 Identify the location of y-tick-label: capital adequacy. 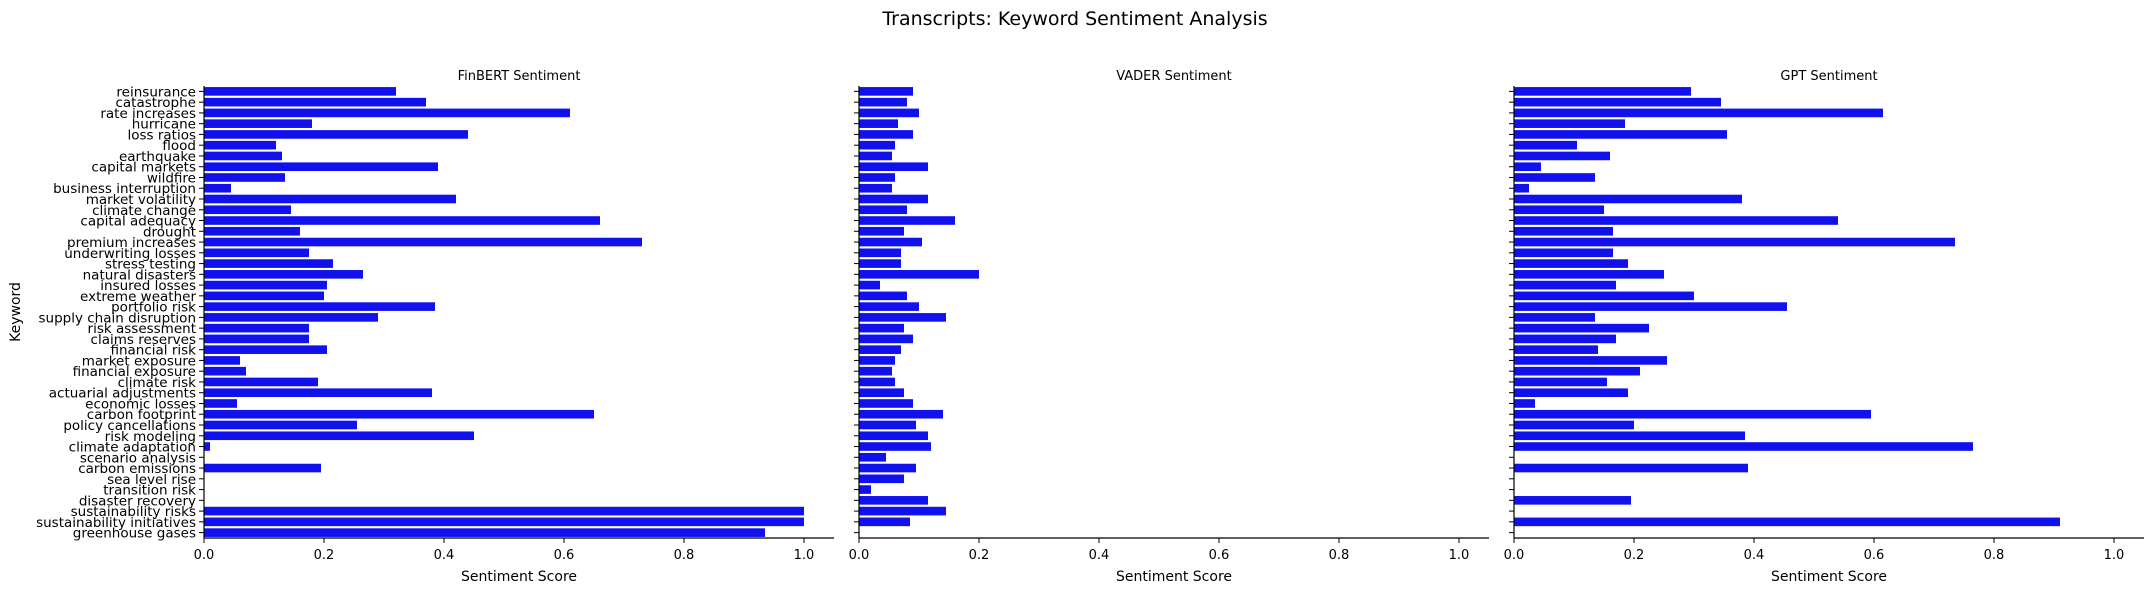
(138, 222).